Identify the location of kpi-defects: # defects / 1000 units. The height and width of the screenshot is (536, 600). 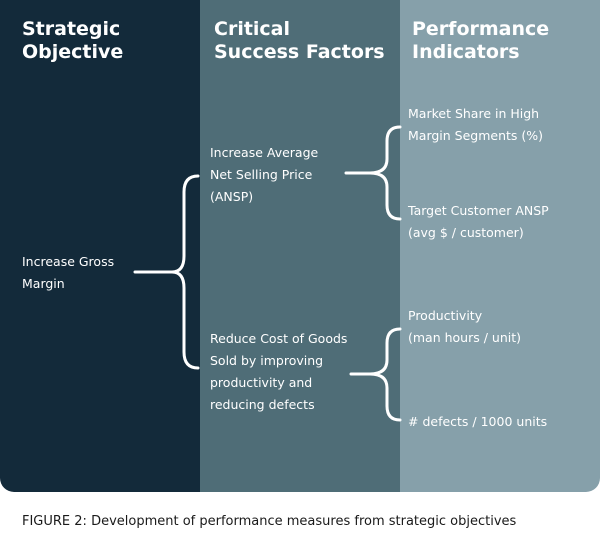
(478, 421).